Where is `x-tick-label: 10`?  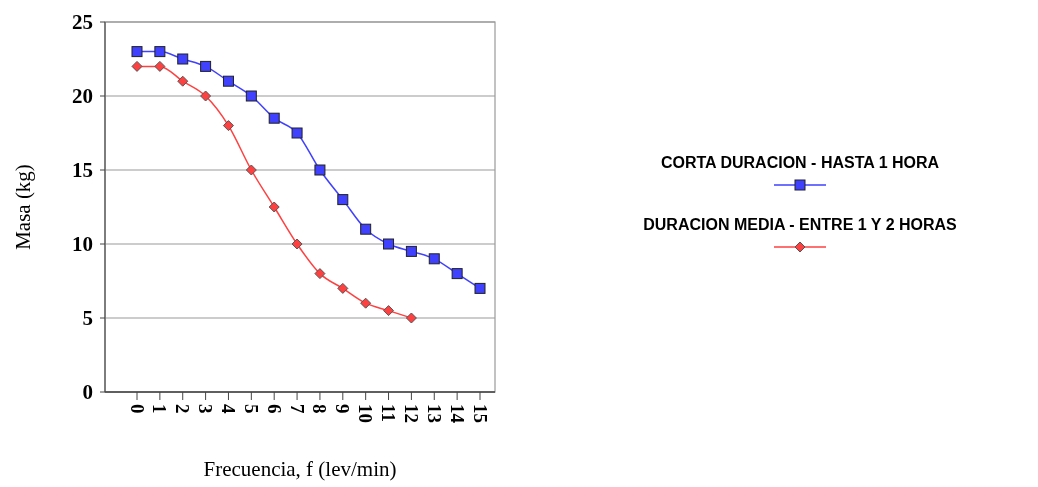 x-tick-label: 10 is located at coordinates (366, 413).